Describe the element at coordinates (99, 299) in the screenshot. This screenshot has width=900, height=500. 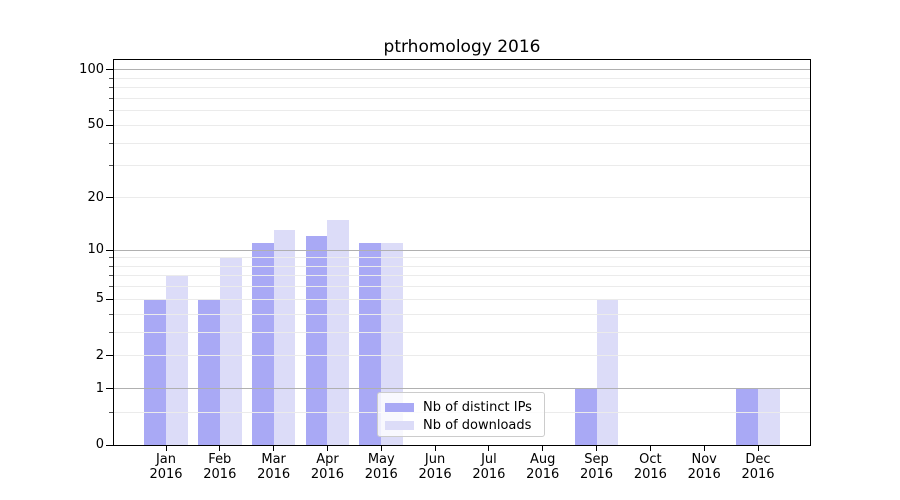
I see `y-tick-label: 5` at that location.